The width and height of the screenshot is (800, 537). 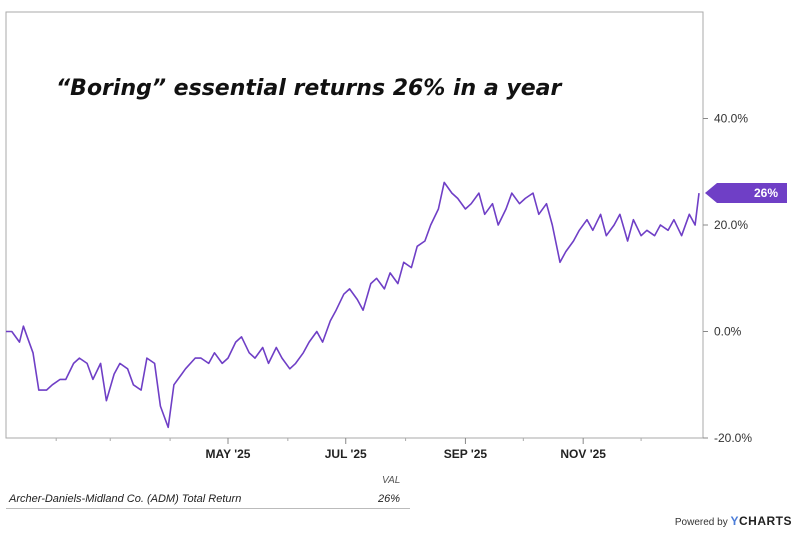 I want to click on last-value-badge-shape, so click(x=746, y=193).